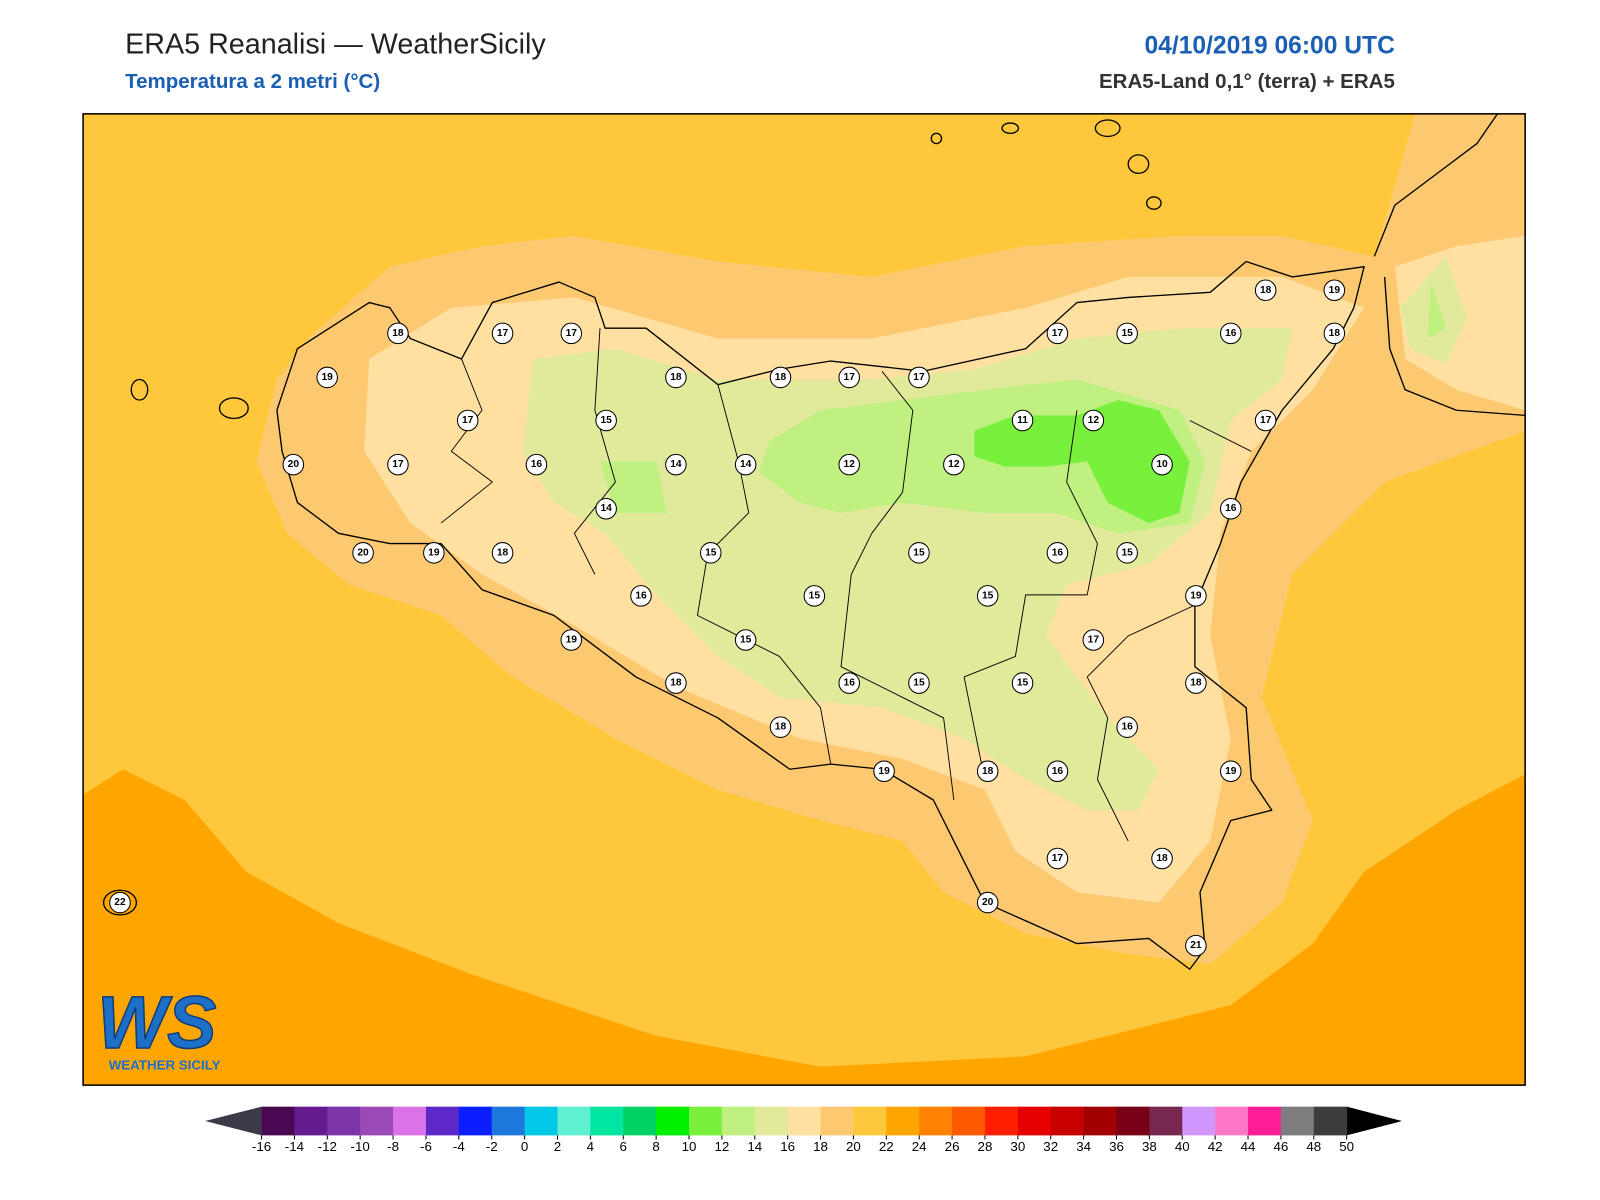 The image size is (1600, 1200). Describe the element at coordinates (985, 1146) in the screenshot. I see `colorbar-tick-label: 28` at that location.